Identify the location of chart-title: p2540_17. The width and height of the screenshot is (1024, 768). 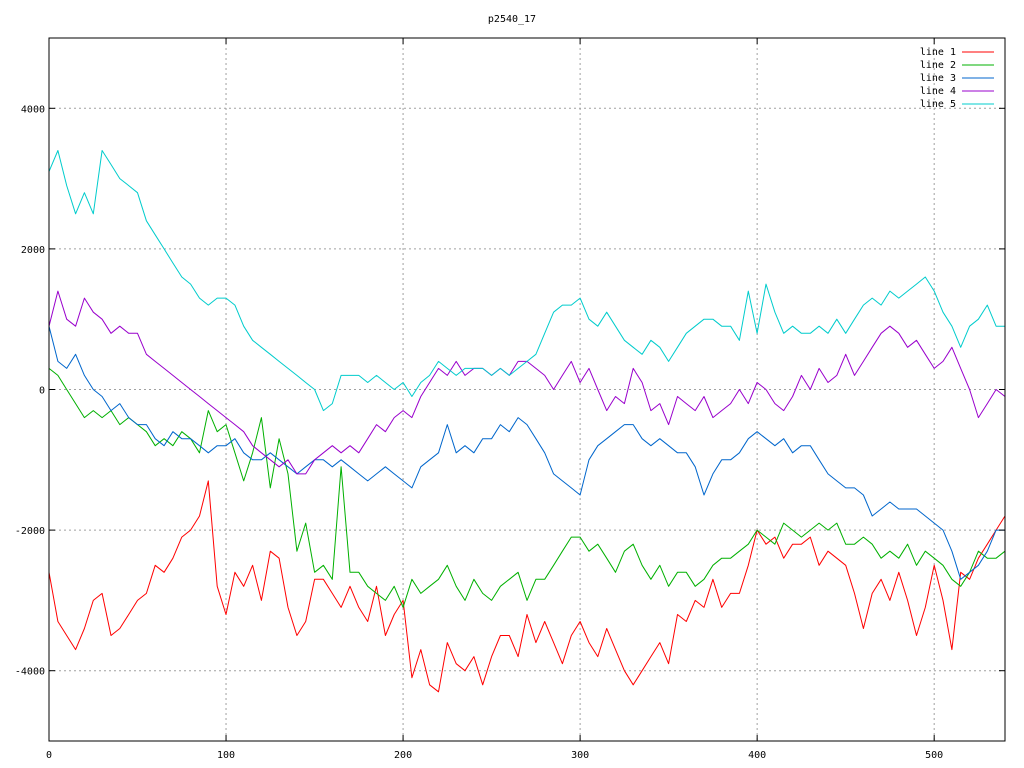
(512, 19).